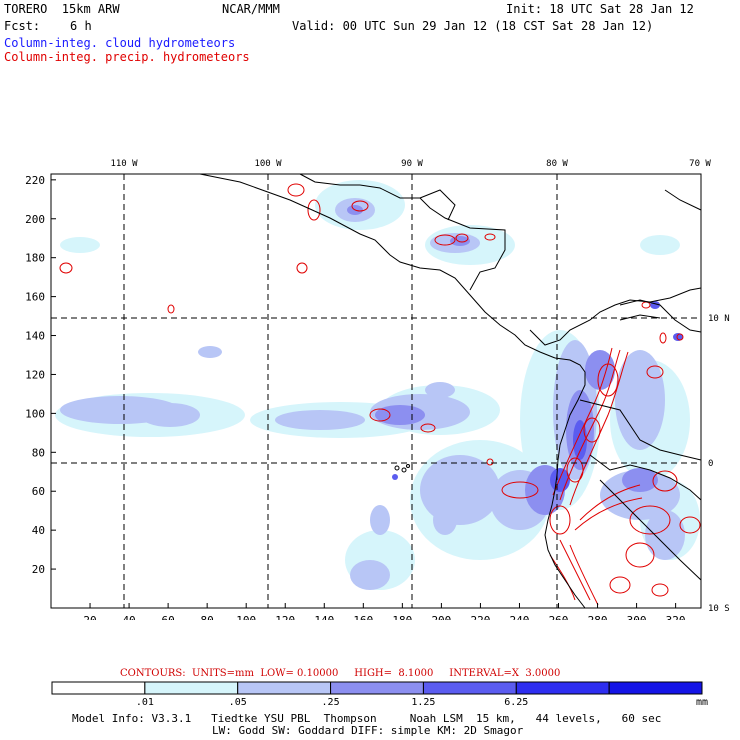 The width and height of the screenshot is (740, 740). Describe the element at coordinates (145, 701) in the screenshot. I see `legend-label: .01` at that location.